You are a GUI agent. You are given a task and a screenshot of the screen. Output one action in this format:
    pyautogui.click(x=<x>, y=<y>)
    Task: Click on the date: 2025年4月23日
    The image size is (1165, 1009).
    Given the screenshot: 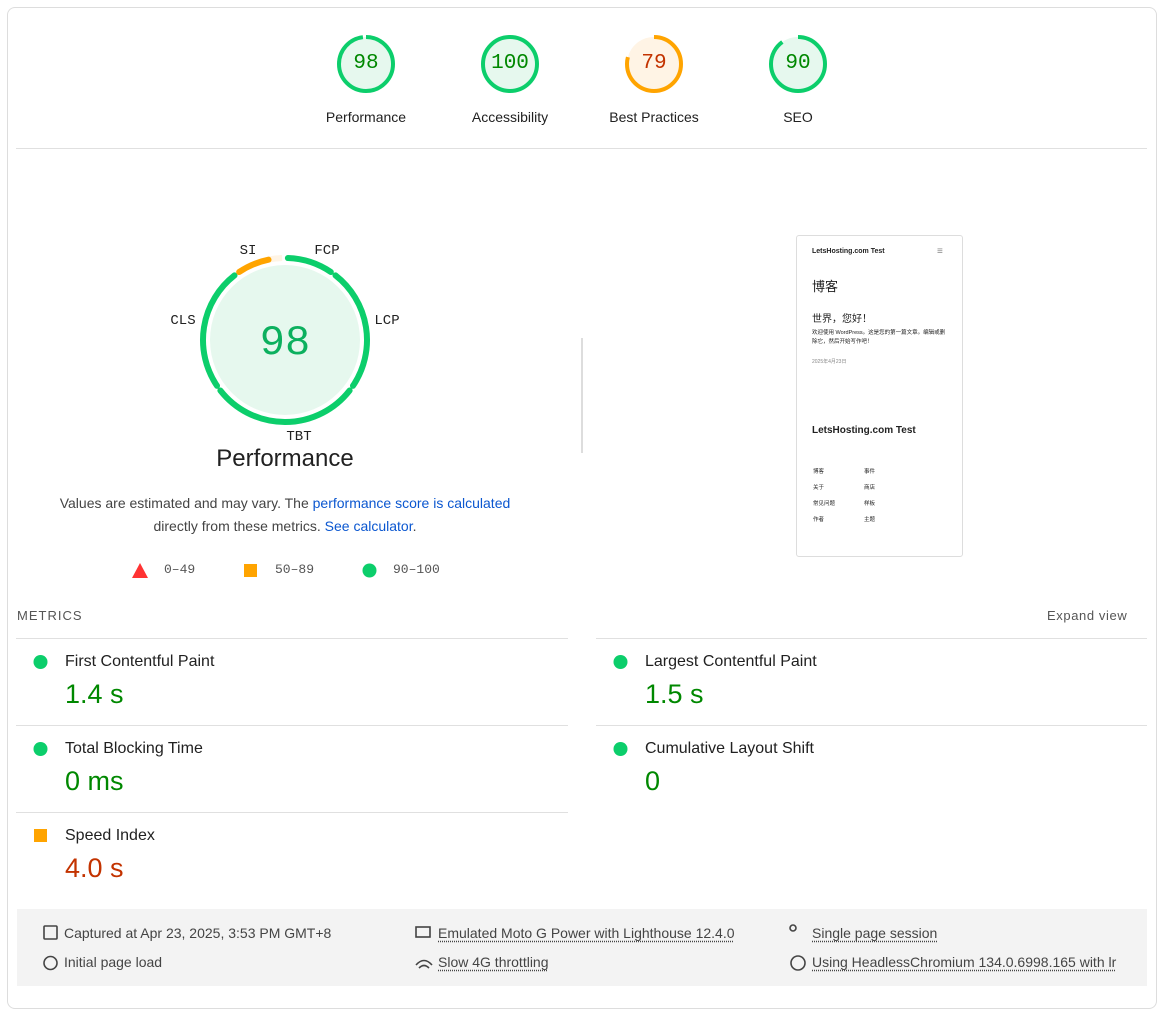 What is the action you would take?
    pyautogui.click(x=829, y=362)
    